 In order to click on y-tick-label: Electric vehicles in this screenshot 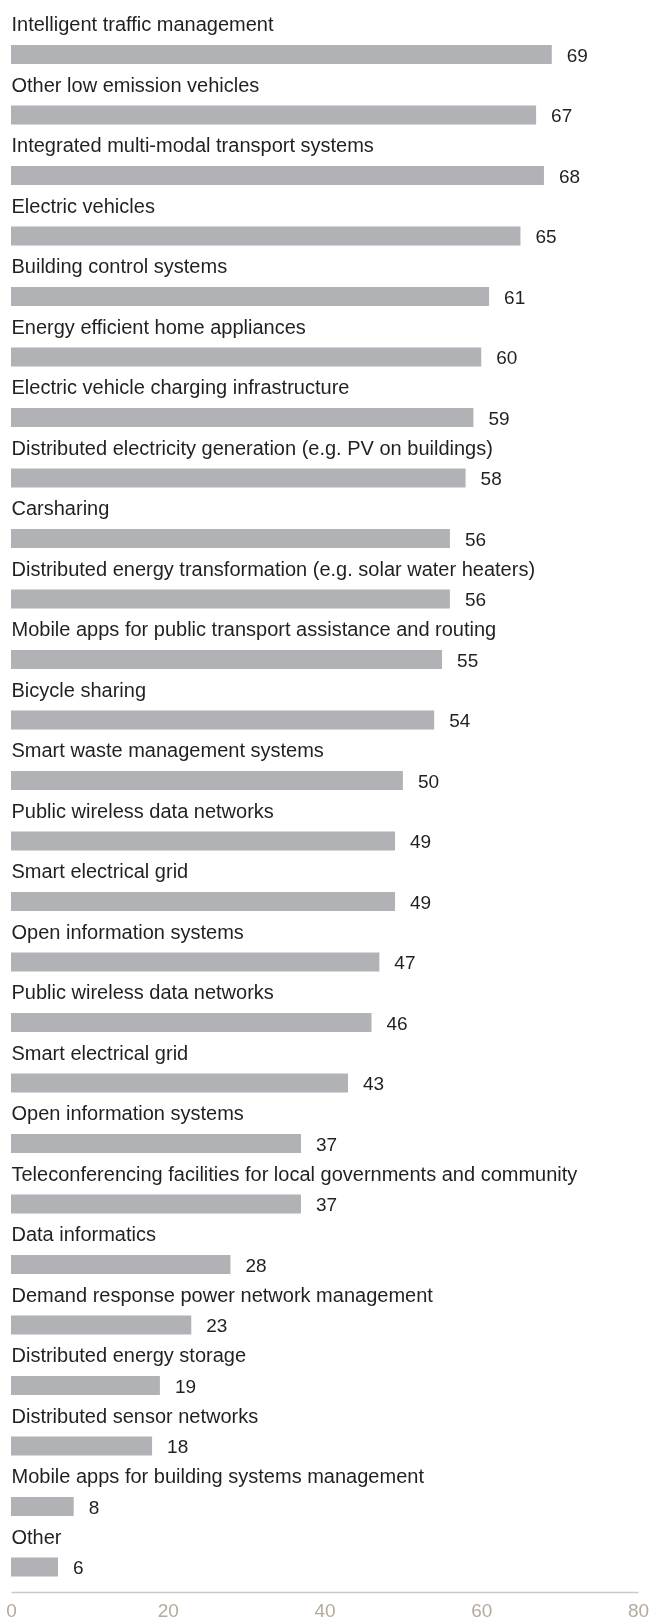, I will do `click(83, 205)`.